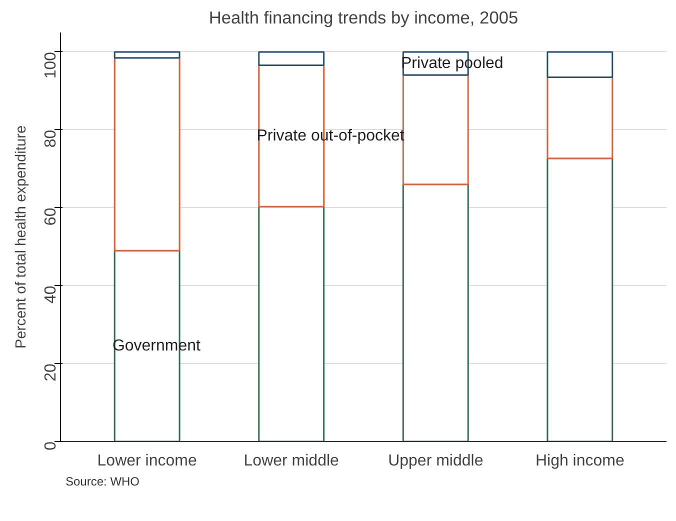 The height and width of the screenshot is (521, 676). What do you see at coordinates (51, 372) in the screenshot?
I see `y-tick-label: 20` at bounding box center [51, 372].